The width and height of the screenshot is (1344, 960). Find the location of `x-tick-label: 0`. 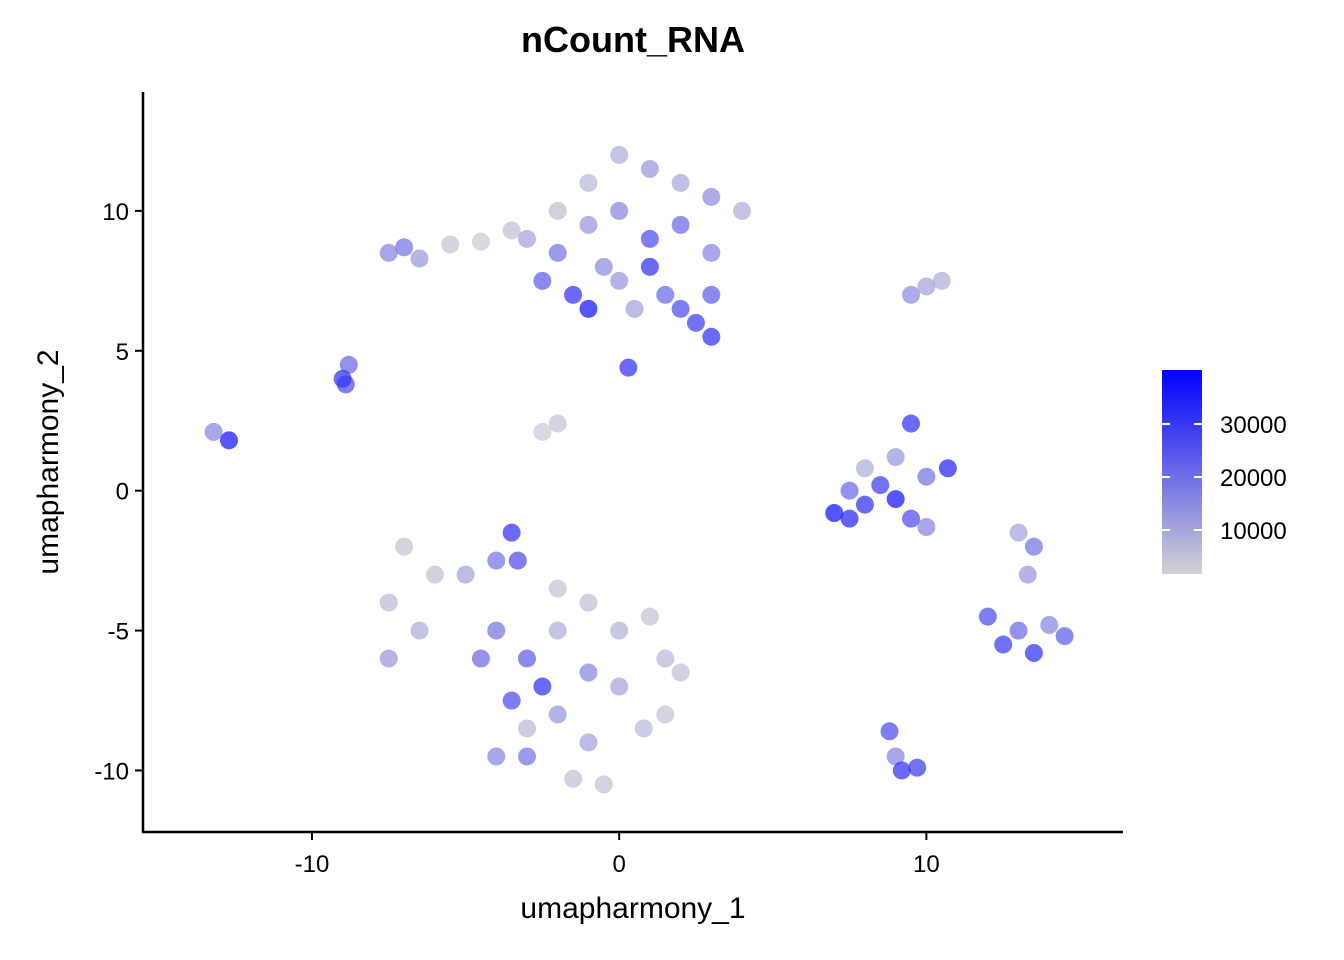

x-tick-label: 0 is located at coordinates (618, 864).